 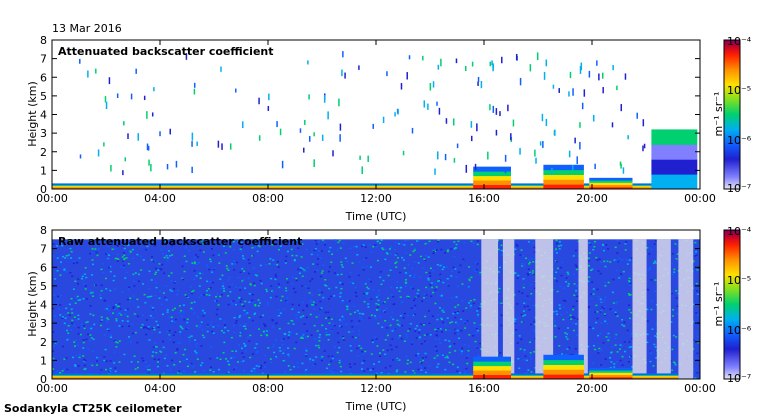 What do you see at coordinates (739, 188) in the screenshot?
I see `colorbar-tick: 10⁻⁷` at bounding box center [739, 188].